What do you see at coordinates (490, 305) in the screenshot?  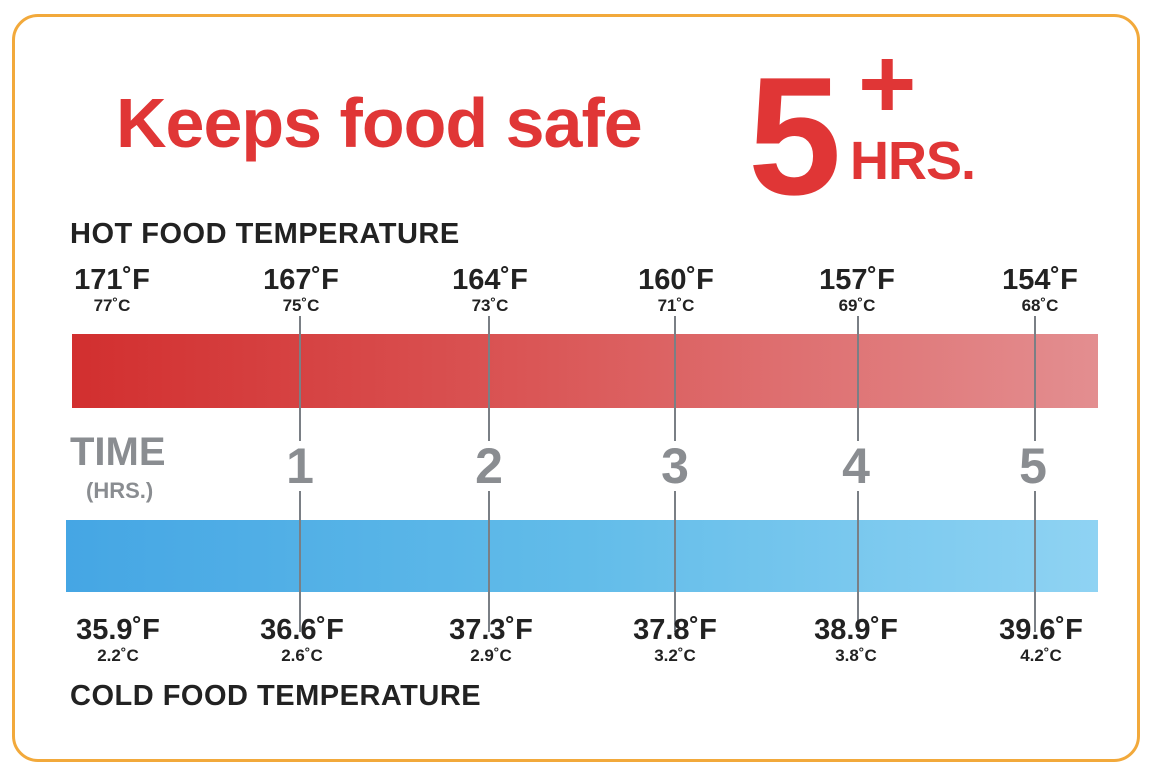 I see `hot-reading-2-c: 73˚C` at bounding box center [490, 305].